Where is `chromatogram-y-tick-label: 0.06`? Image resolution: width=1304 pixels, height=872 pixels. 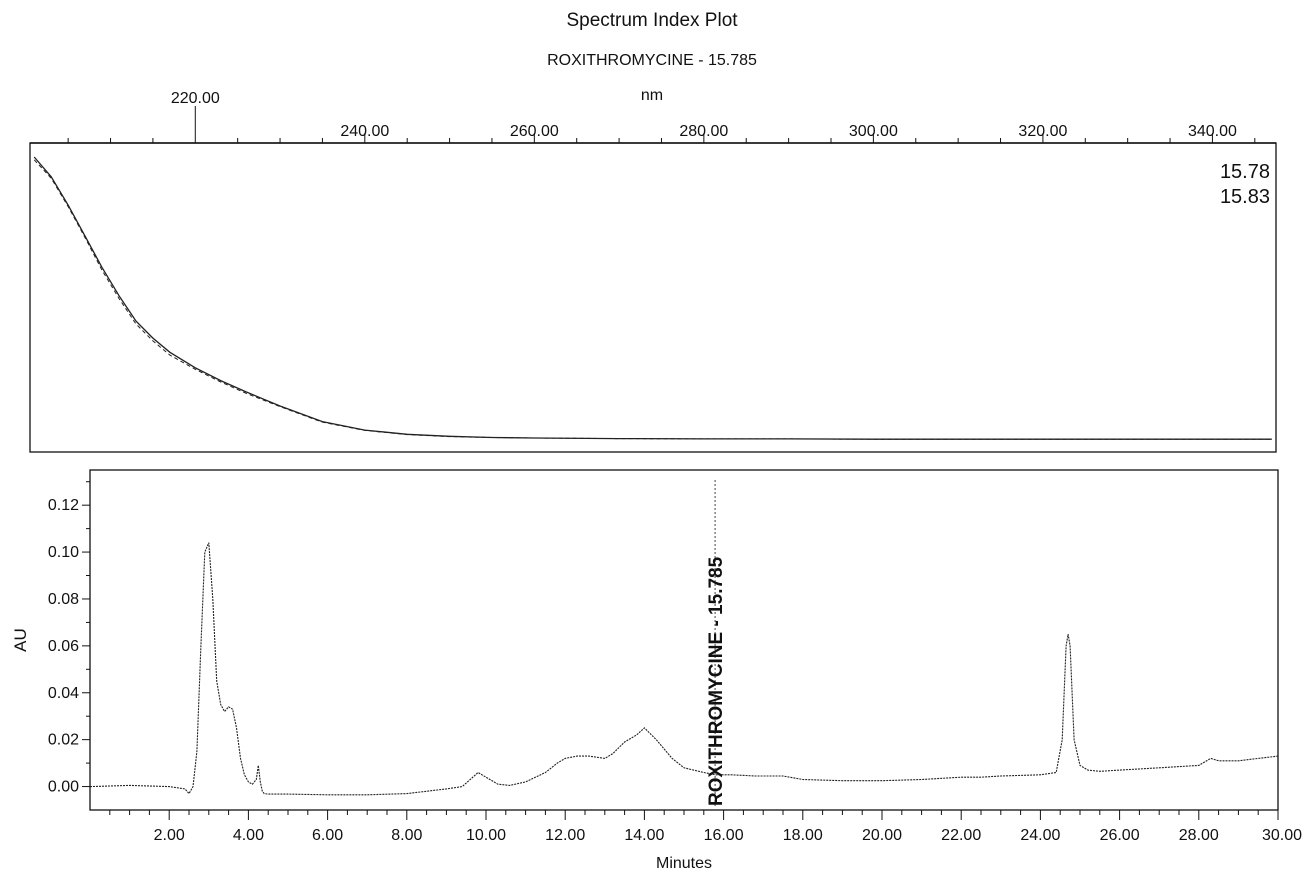 chromatogram-y-tick-label: 0.06 is located at coordinates (63, 646).